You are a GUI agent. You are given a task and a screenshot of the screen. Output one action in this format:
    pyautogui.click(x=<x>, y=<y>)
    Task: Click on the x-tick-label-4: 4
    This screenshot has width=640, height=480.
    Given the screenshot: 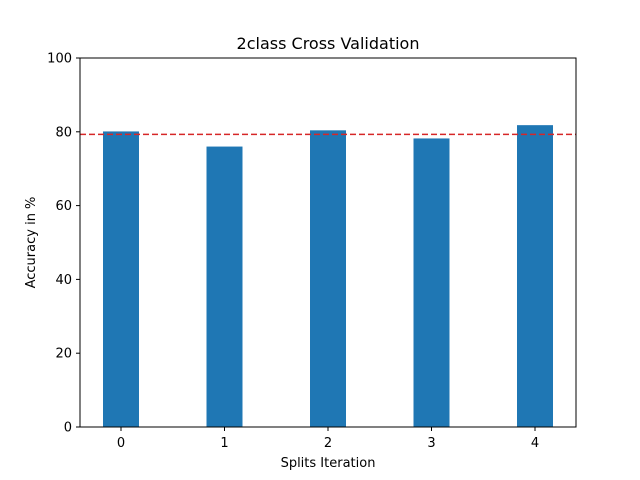 What is the action you would take?
    pyautogui.click(x=535, y=443)
    